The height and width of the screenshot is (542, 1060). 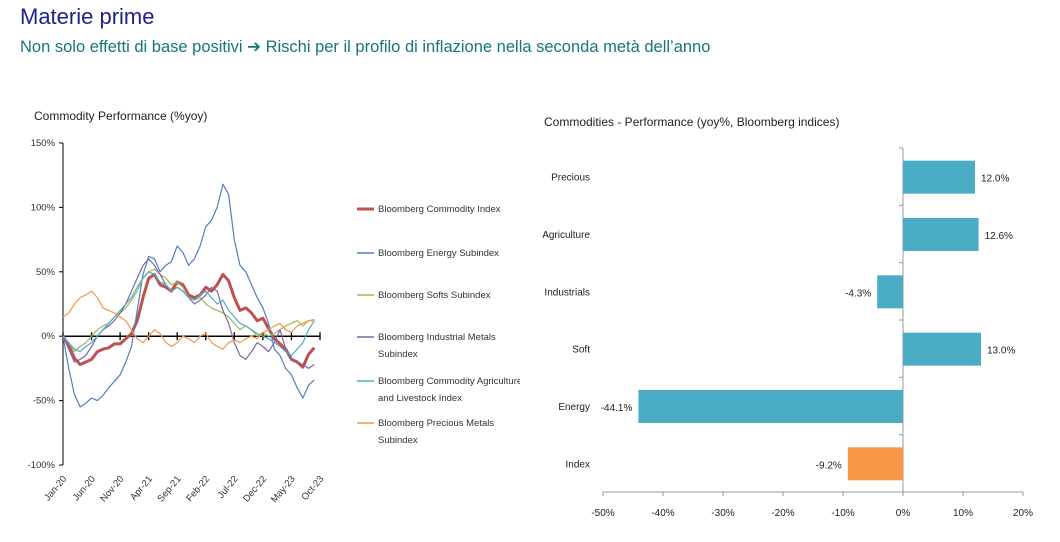 I want to click on value-label: 12.6%, so click(x=999, y=236).